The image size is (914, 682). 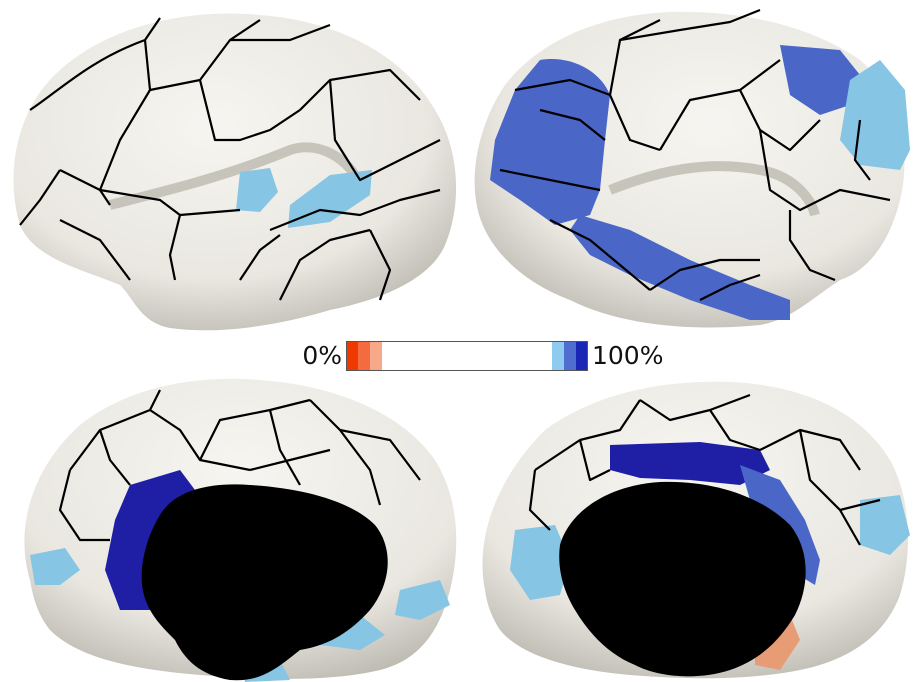 I want to click on colorbar-gradient, so click(x=467, y=356).